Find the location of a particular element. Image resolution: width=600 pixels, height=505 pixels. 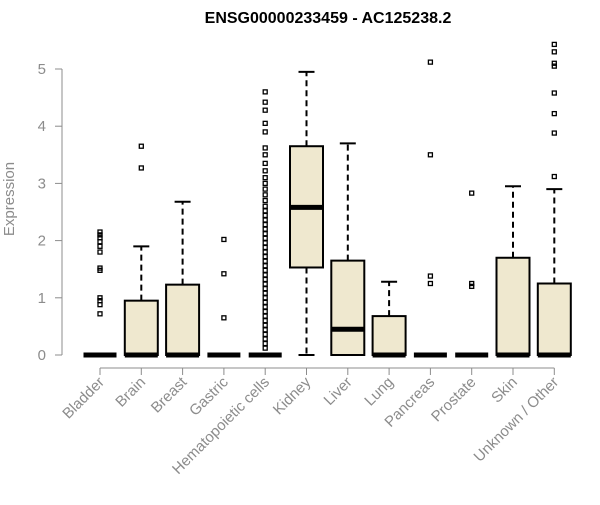

box-group-breast is located at coordinates (183, 279).